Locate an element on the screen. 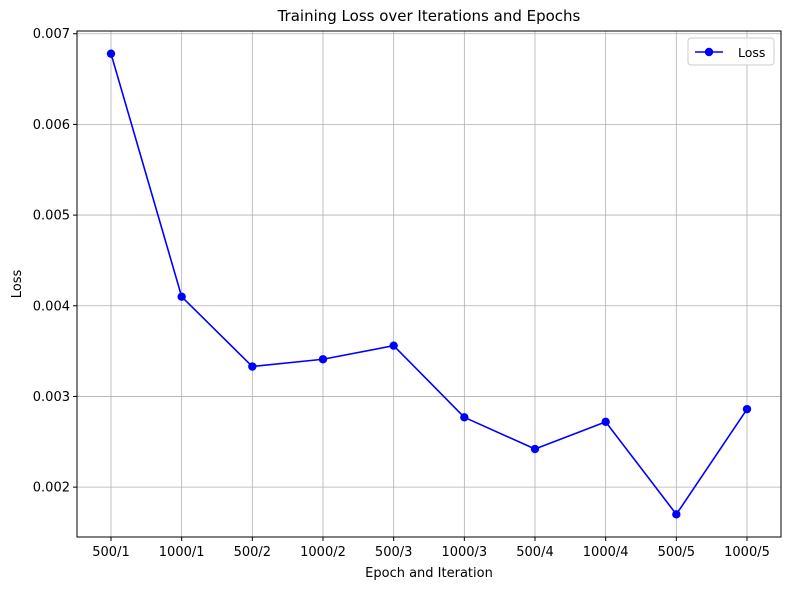 The image size is (790, 594). y-tick-label: 0.006 is located at coordinates (51, 125).